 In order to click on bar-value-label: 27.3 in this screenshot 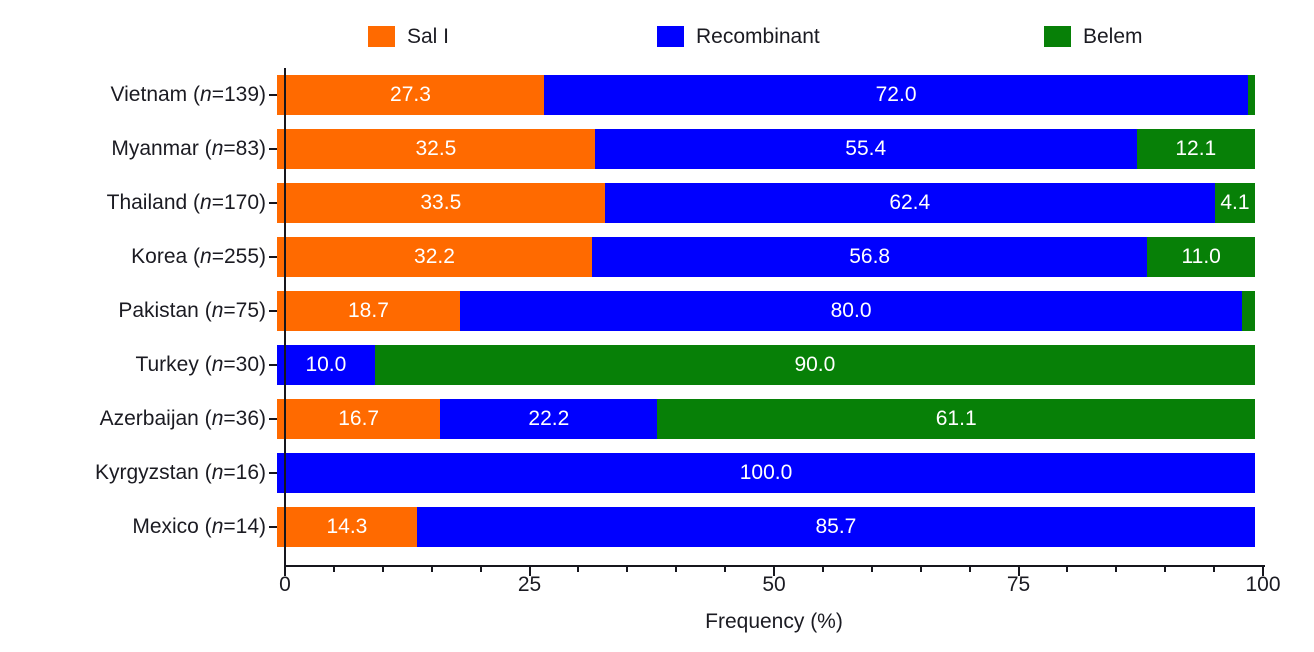, I will do `click(410, 94)`.